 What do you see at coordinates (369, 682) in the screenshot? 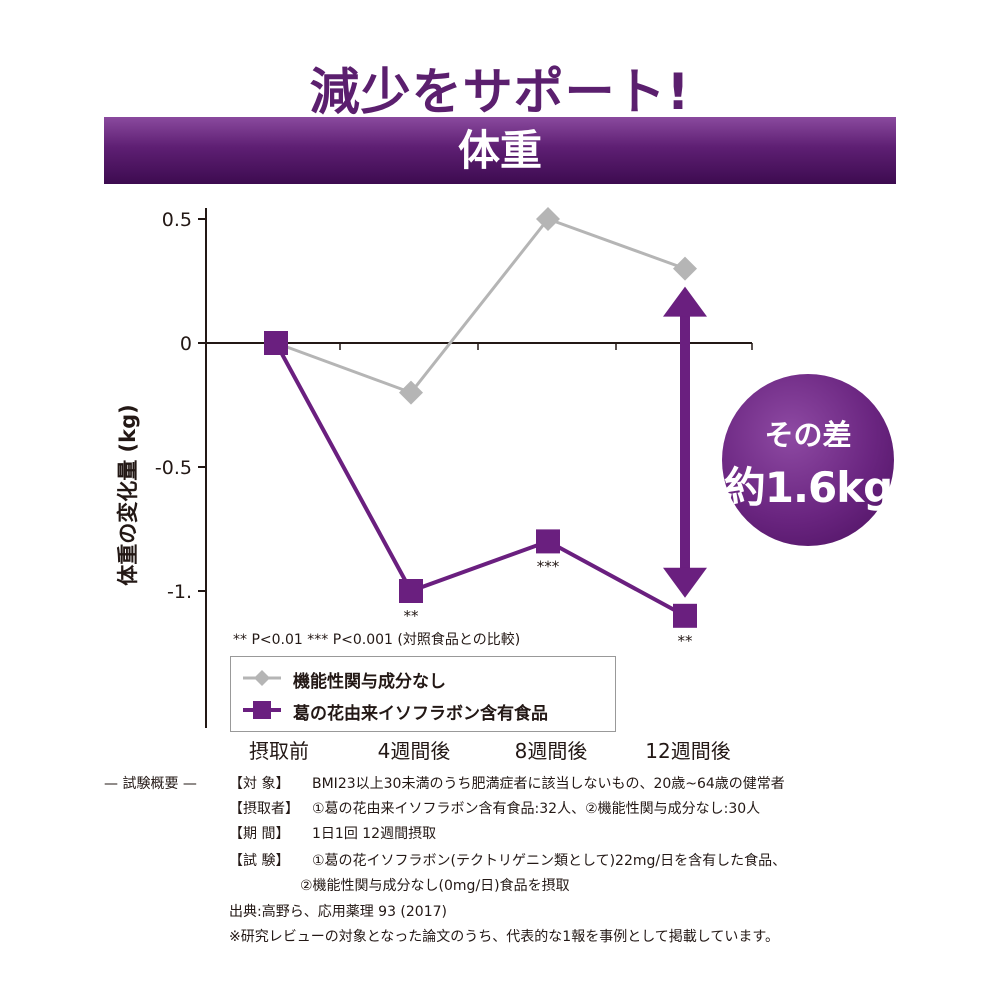
I see `legend-label-control: 機能性関与成分なし` at bounding box center [369, 682].